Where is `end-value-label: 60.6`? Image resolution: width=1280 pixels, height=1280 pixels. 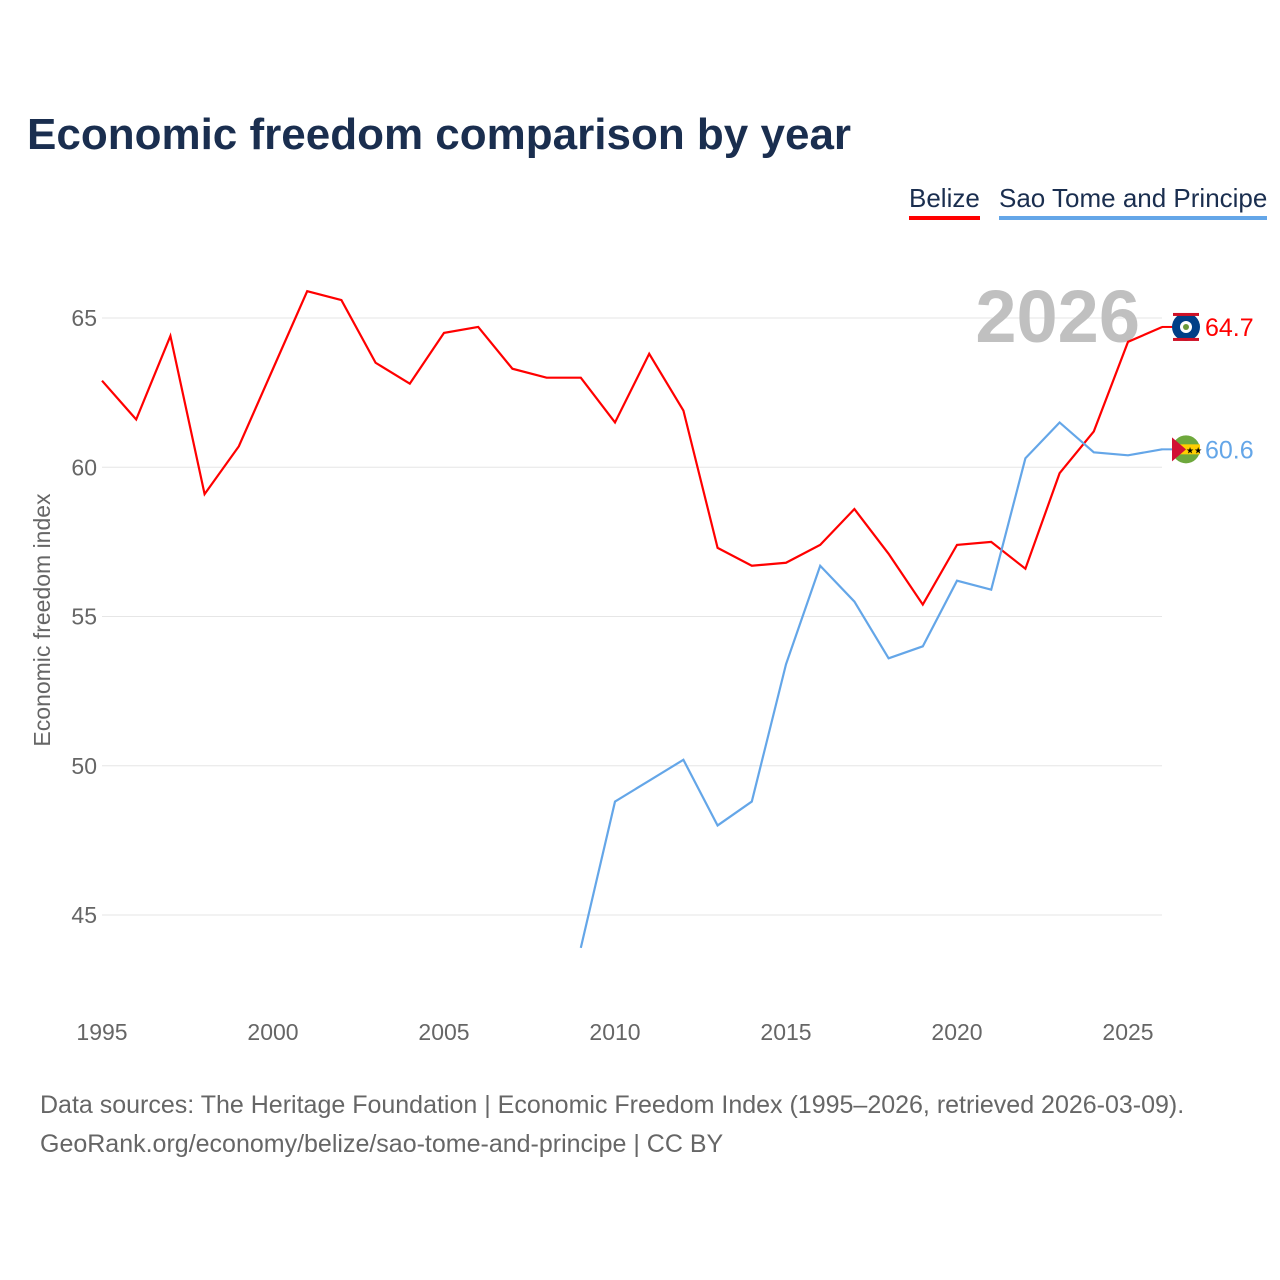 end-value-label: 60.6 is located at coordinates (1229, 450).